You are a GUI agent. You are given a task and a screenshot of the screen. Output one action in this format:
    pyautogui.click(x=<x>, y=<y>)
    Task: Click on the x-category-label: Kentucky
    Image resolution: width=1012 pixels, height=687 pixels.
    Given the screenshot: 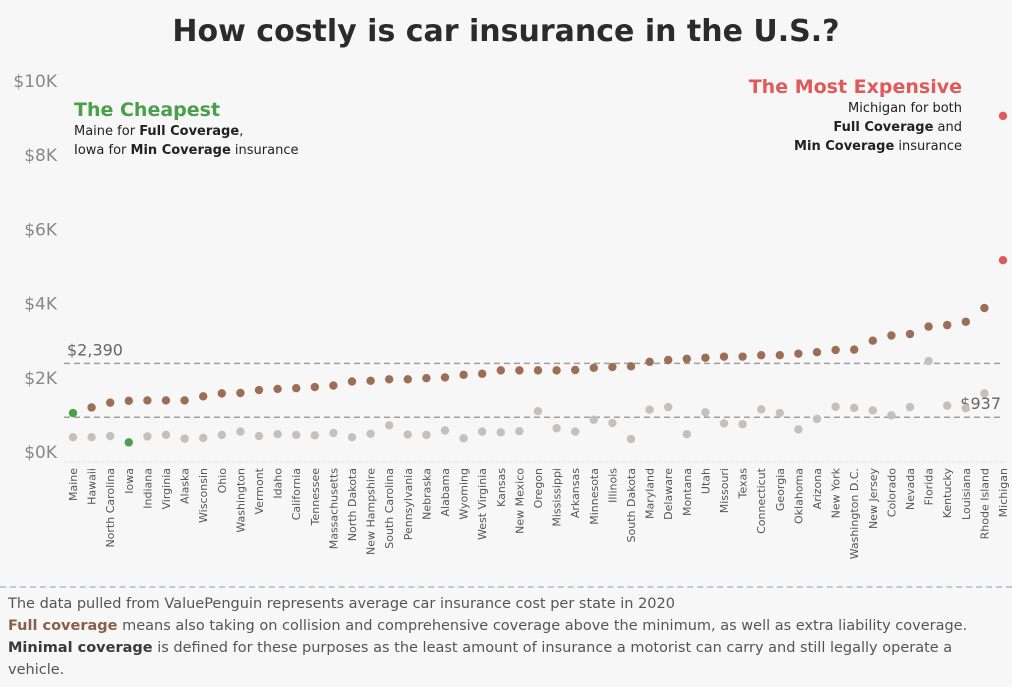 What is the action you would take?
    pyautogui.click(x=947, y=493)
    